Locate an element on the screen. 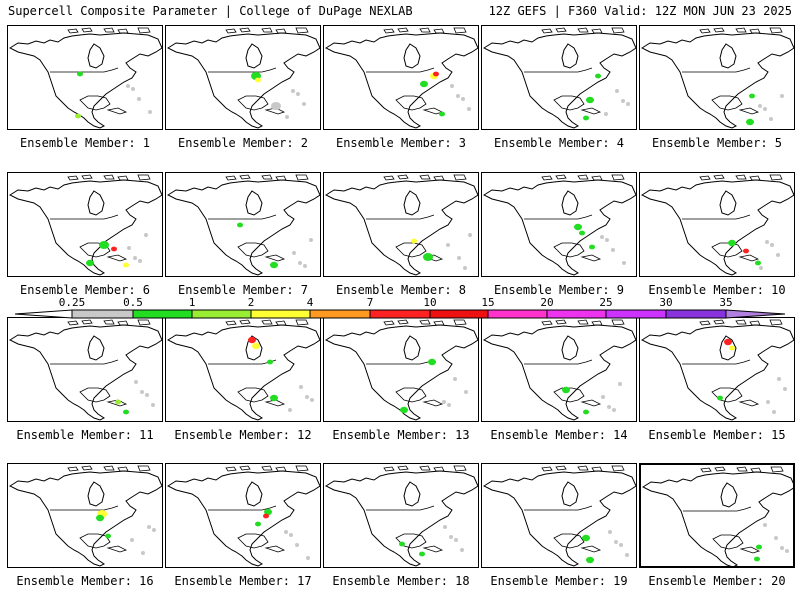 The image size is (800, 600). ensemble-member-label: Ensemble Member: 6 is located at coordinates (85, 290).